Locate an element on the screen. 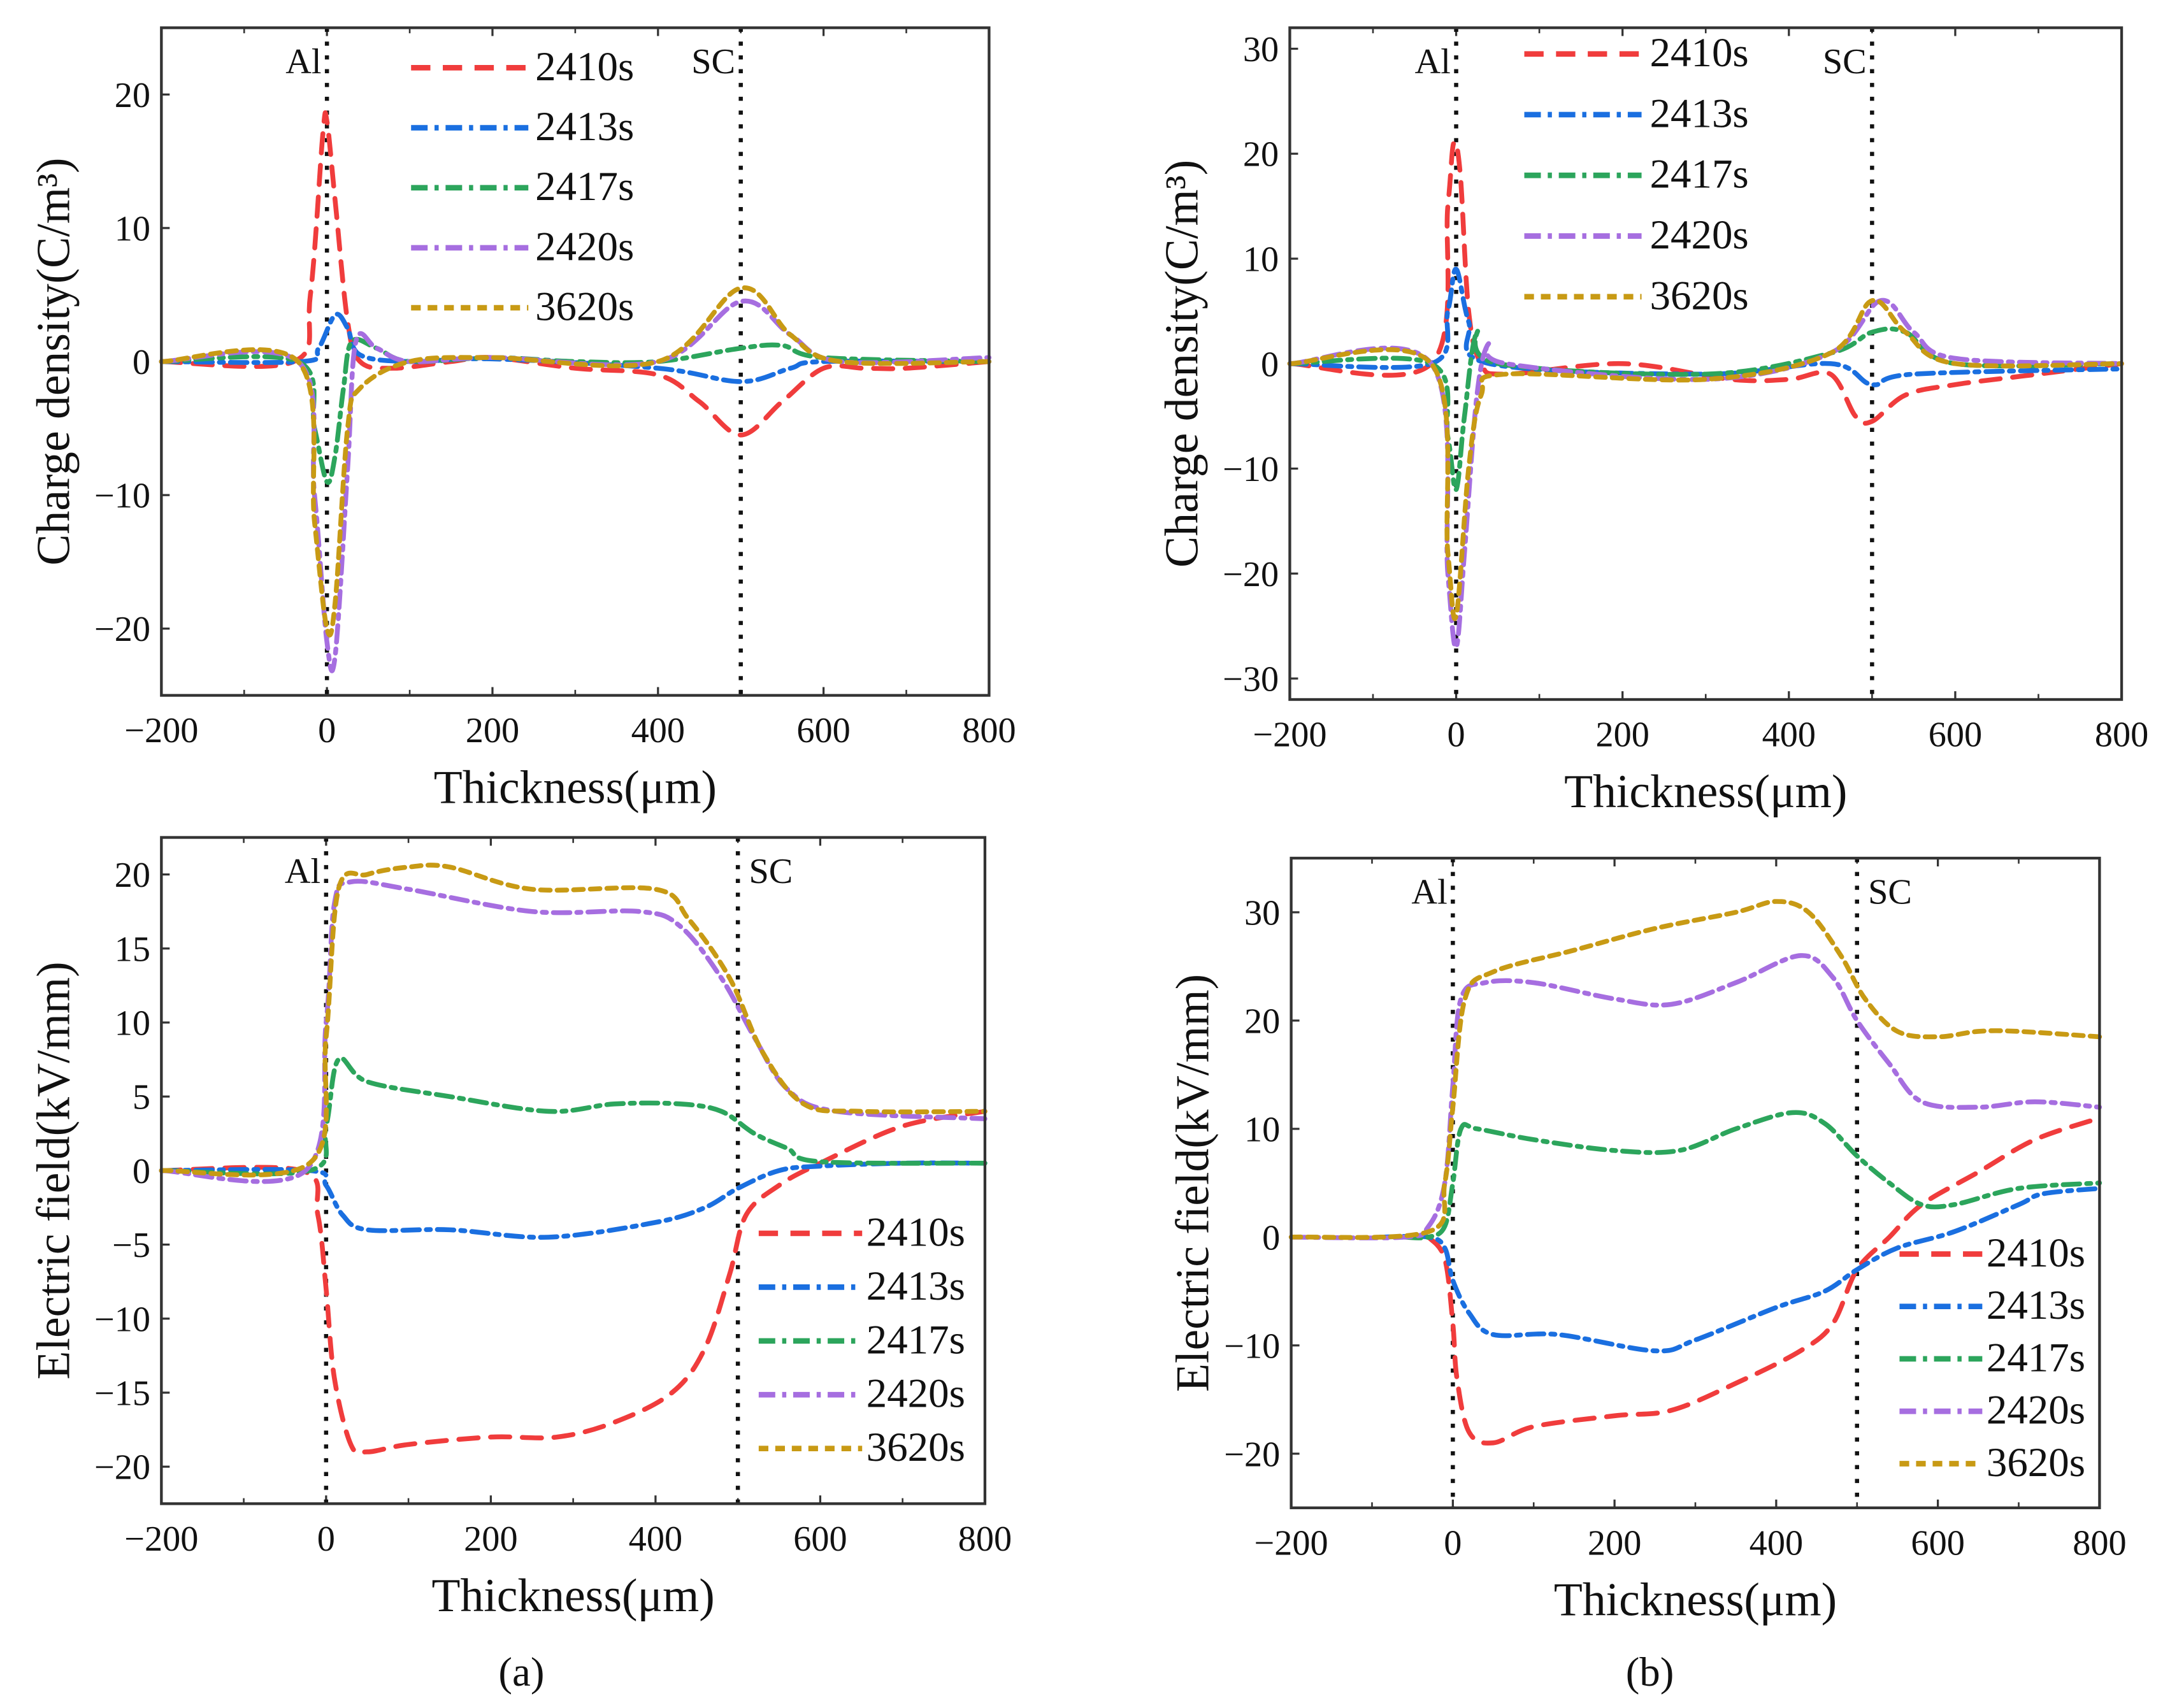  y-tick-label: 15 is located at coordinates (132, 949).